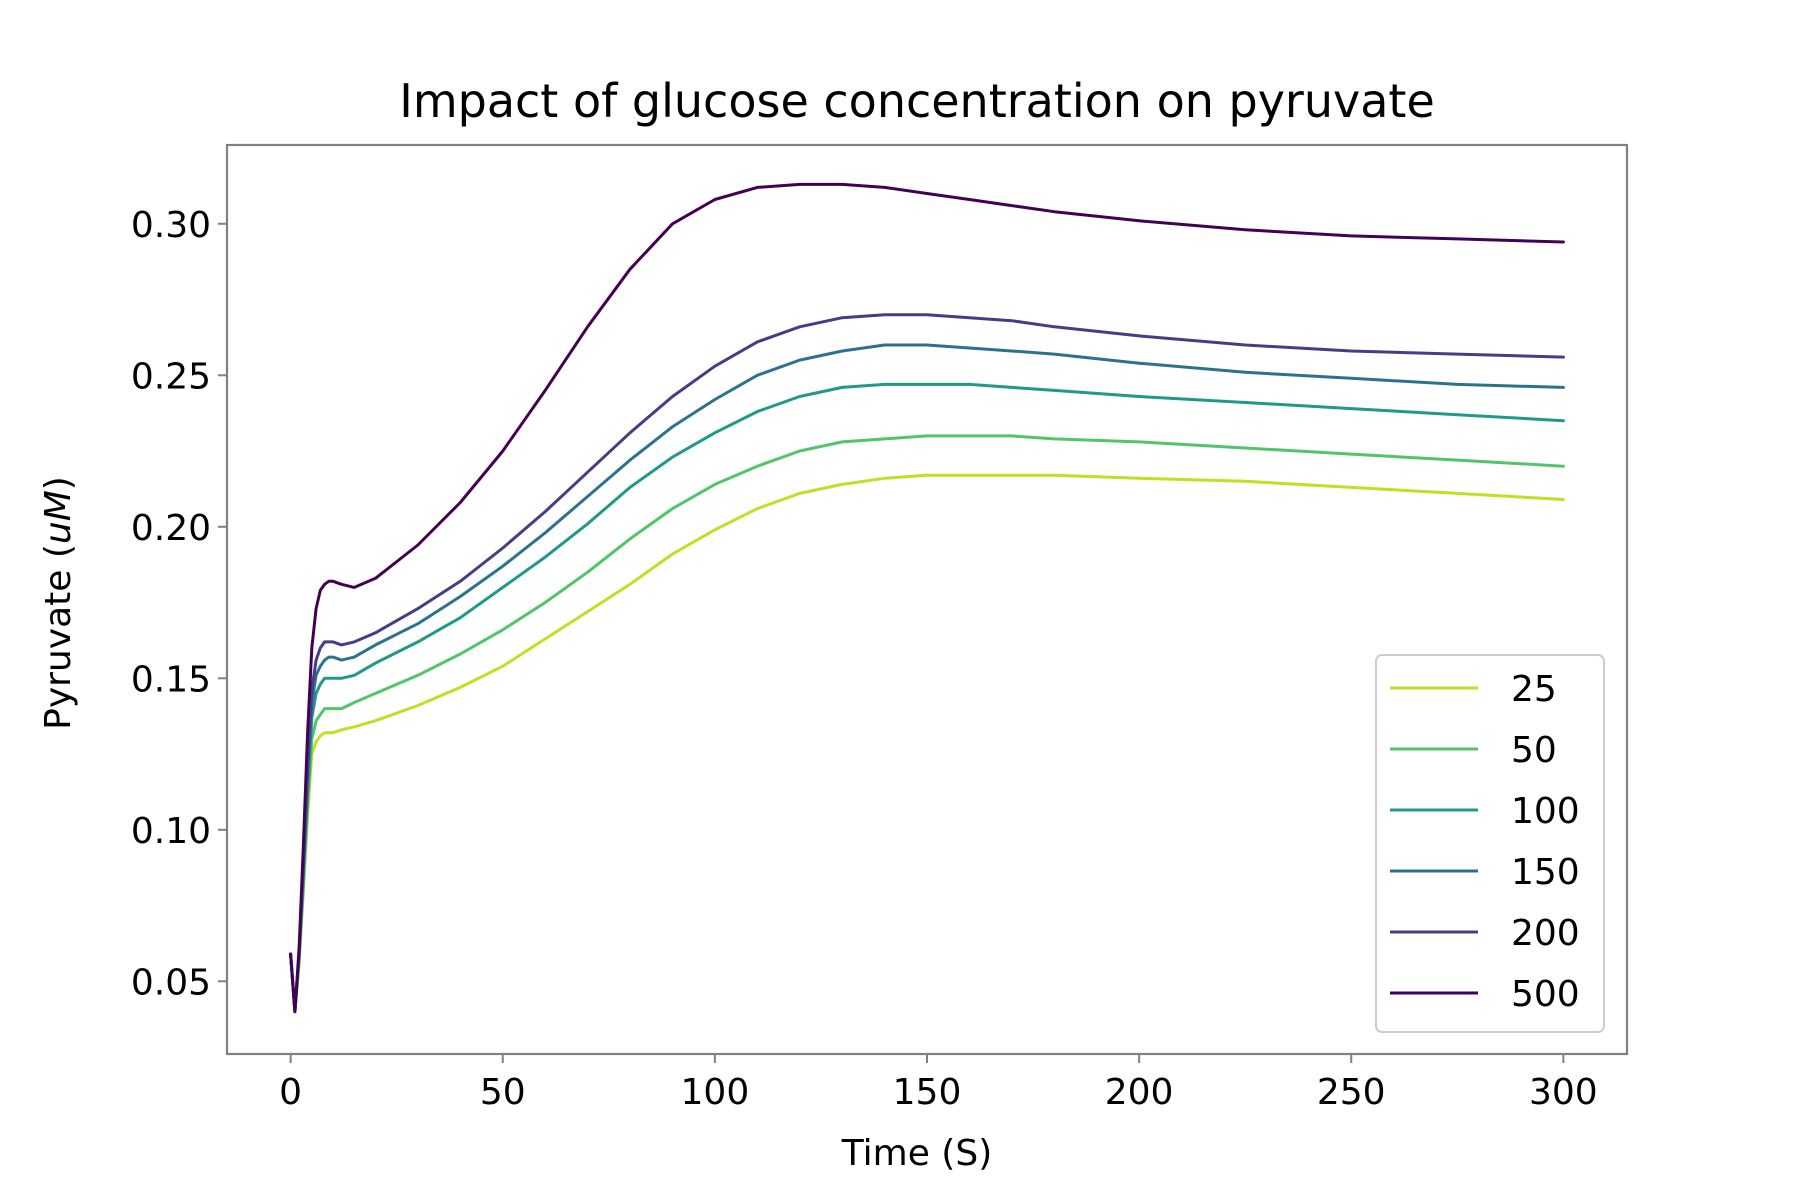 The height and width of the screenshot is (1200, 1800). Describe the element at coordinates (171, 831) in the screenshot. I see `y-tick-label-0.10: 0.10` at that location.